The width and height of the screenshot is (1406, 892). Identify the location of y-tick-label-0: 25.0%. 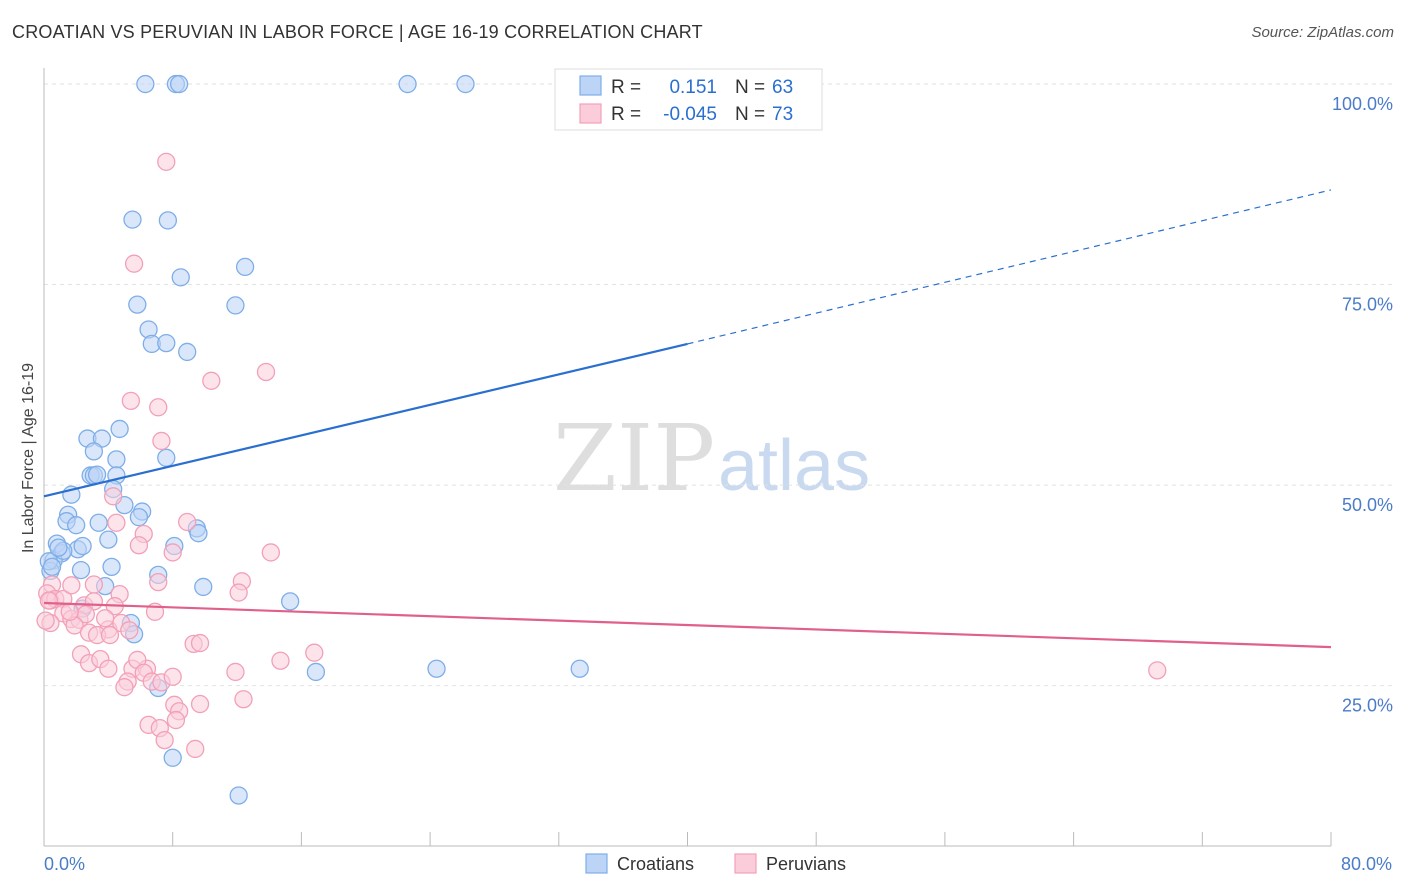
(1367, 706).